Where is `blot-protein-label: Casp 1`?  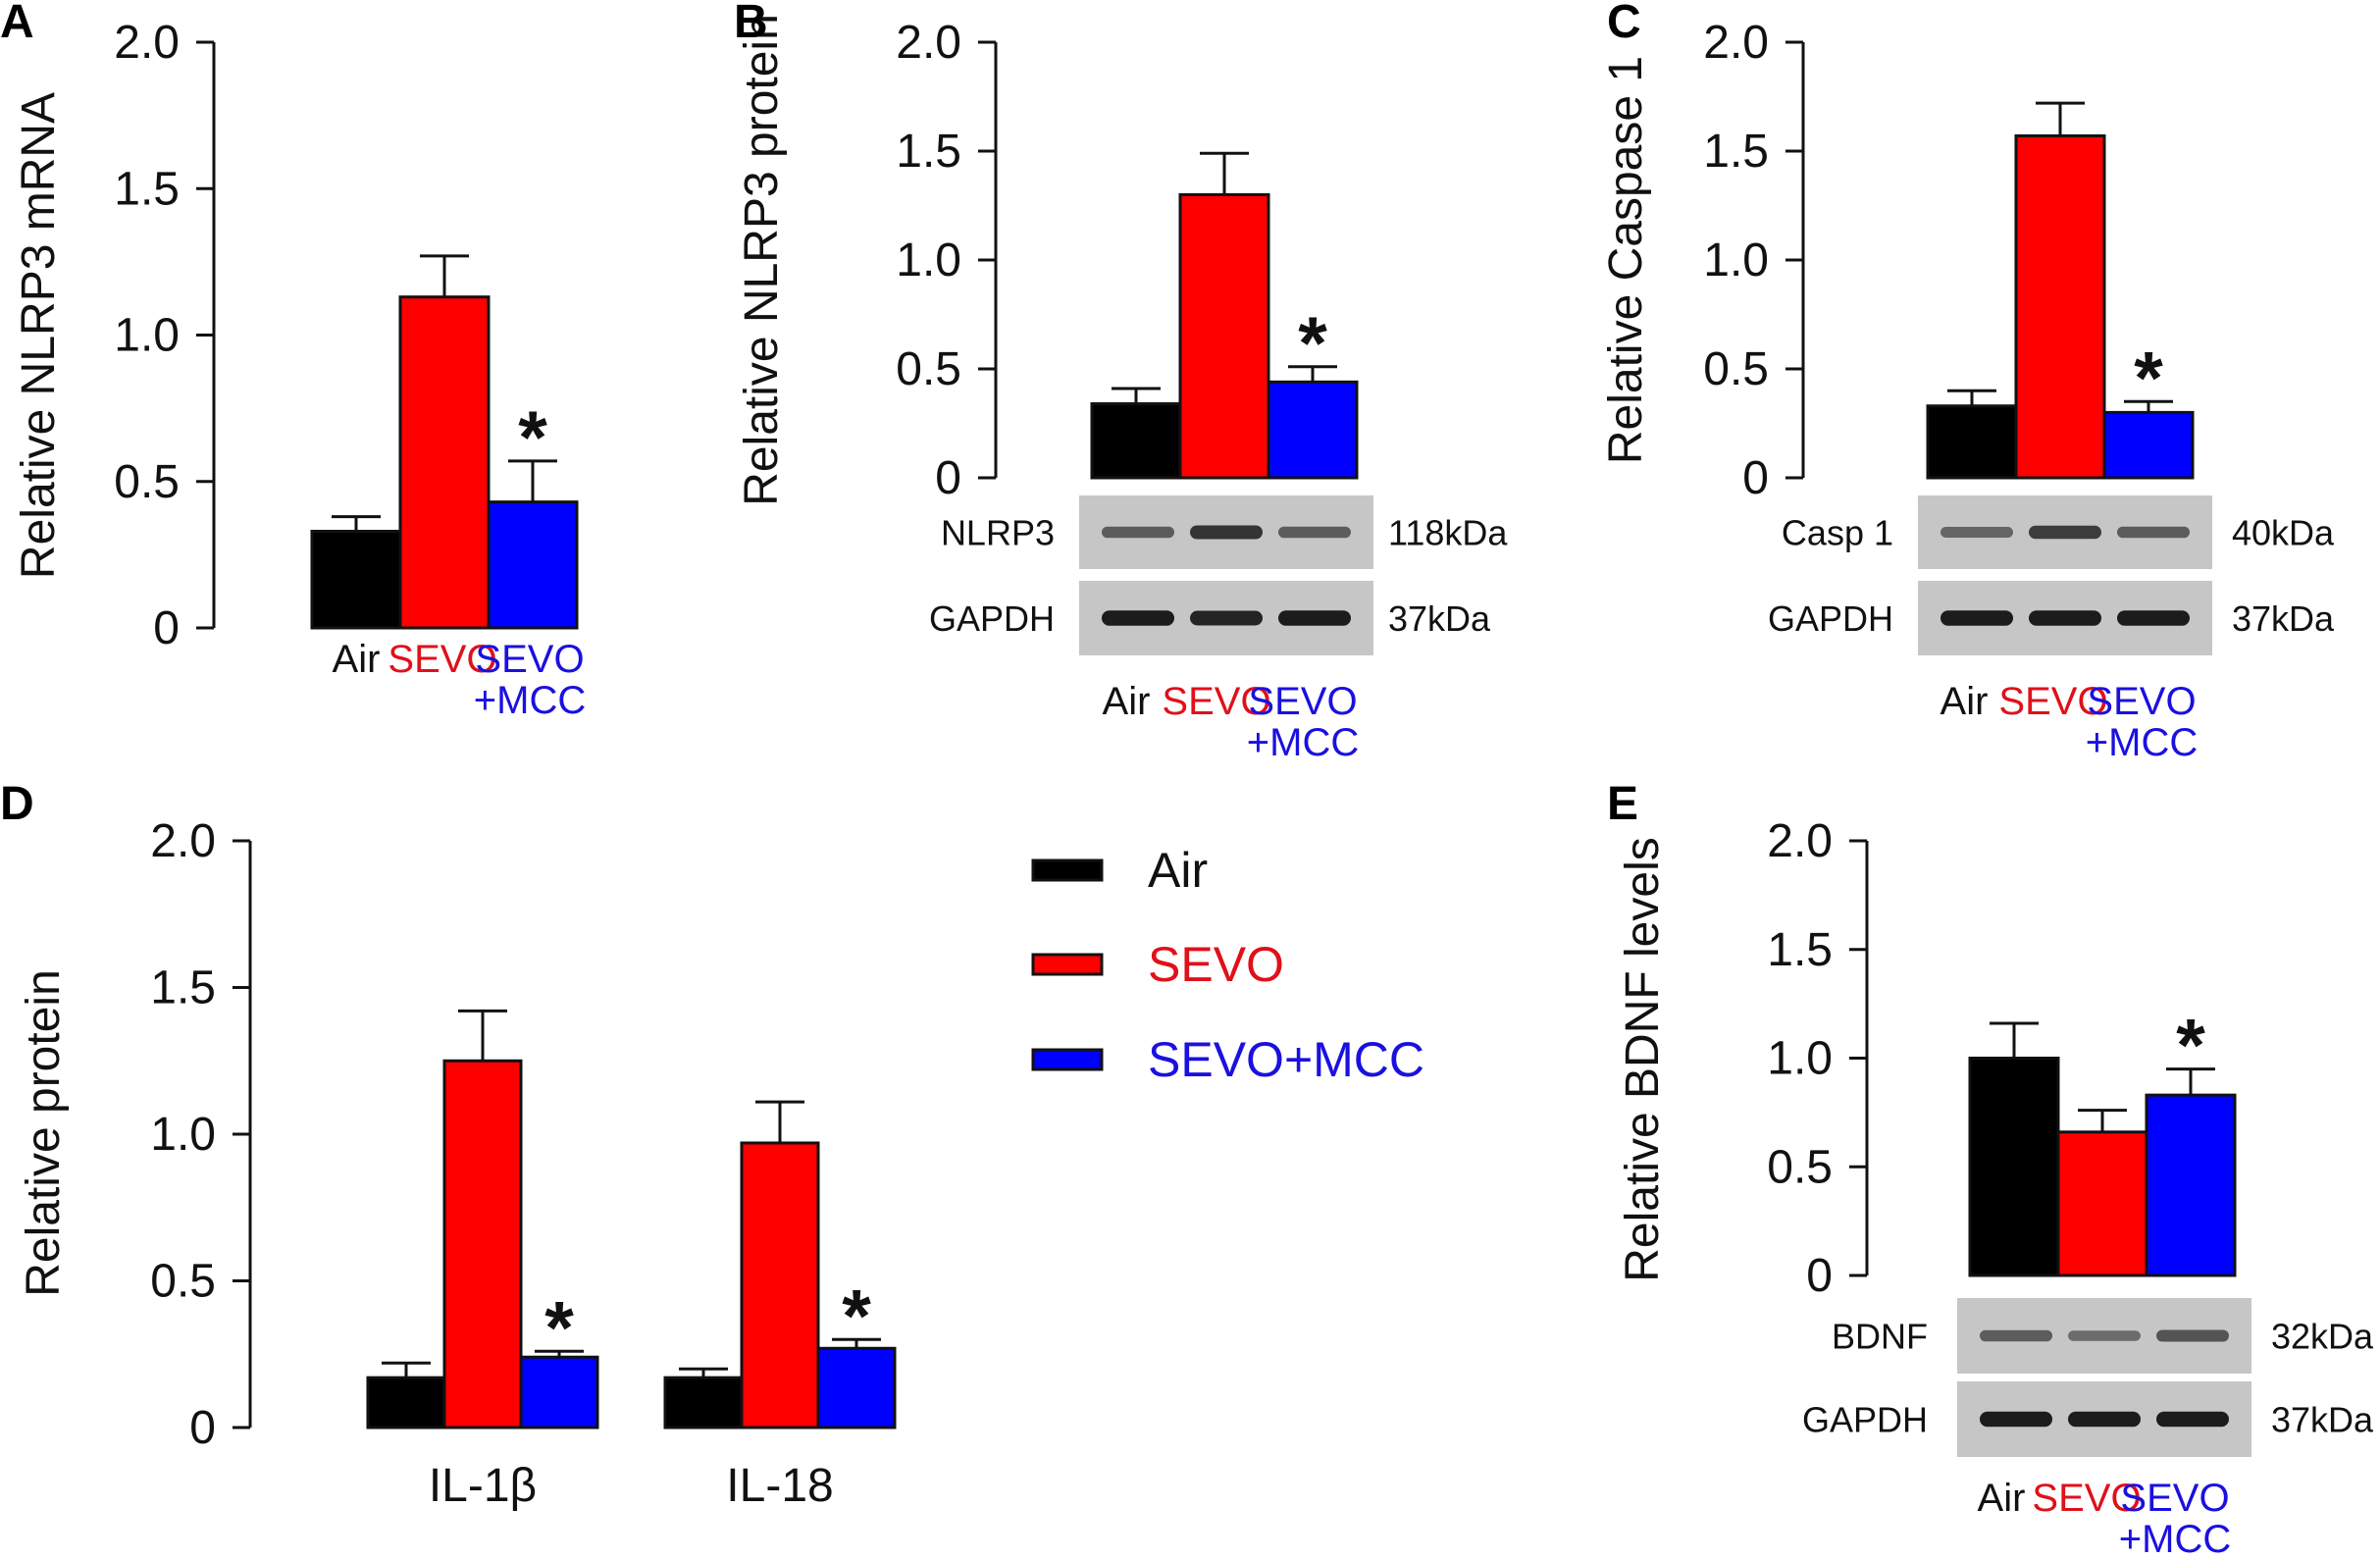
blot-protein-label: Casp 1 is located at coordinates (1837, 533).